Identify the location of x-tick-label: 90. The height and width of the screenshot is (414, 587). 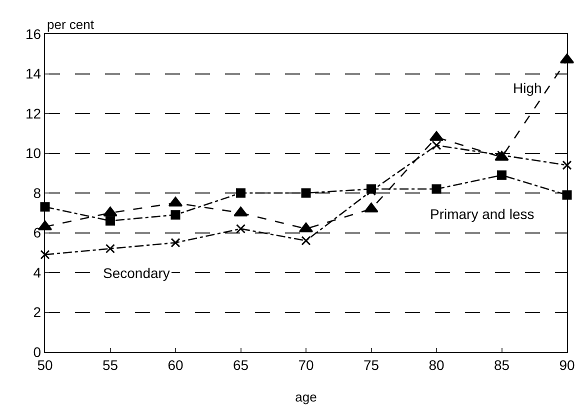
(567, 364).